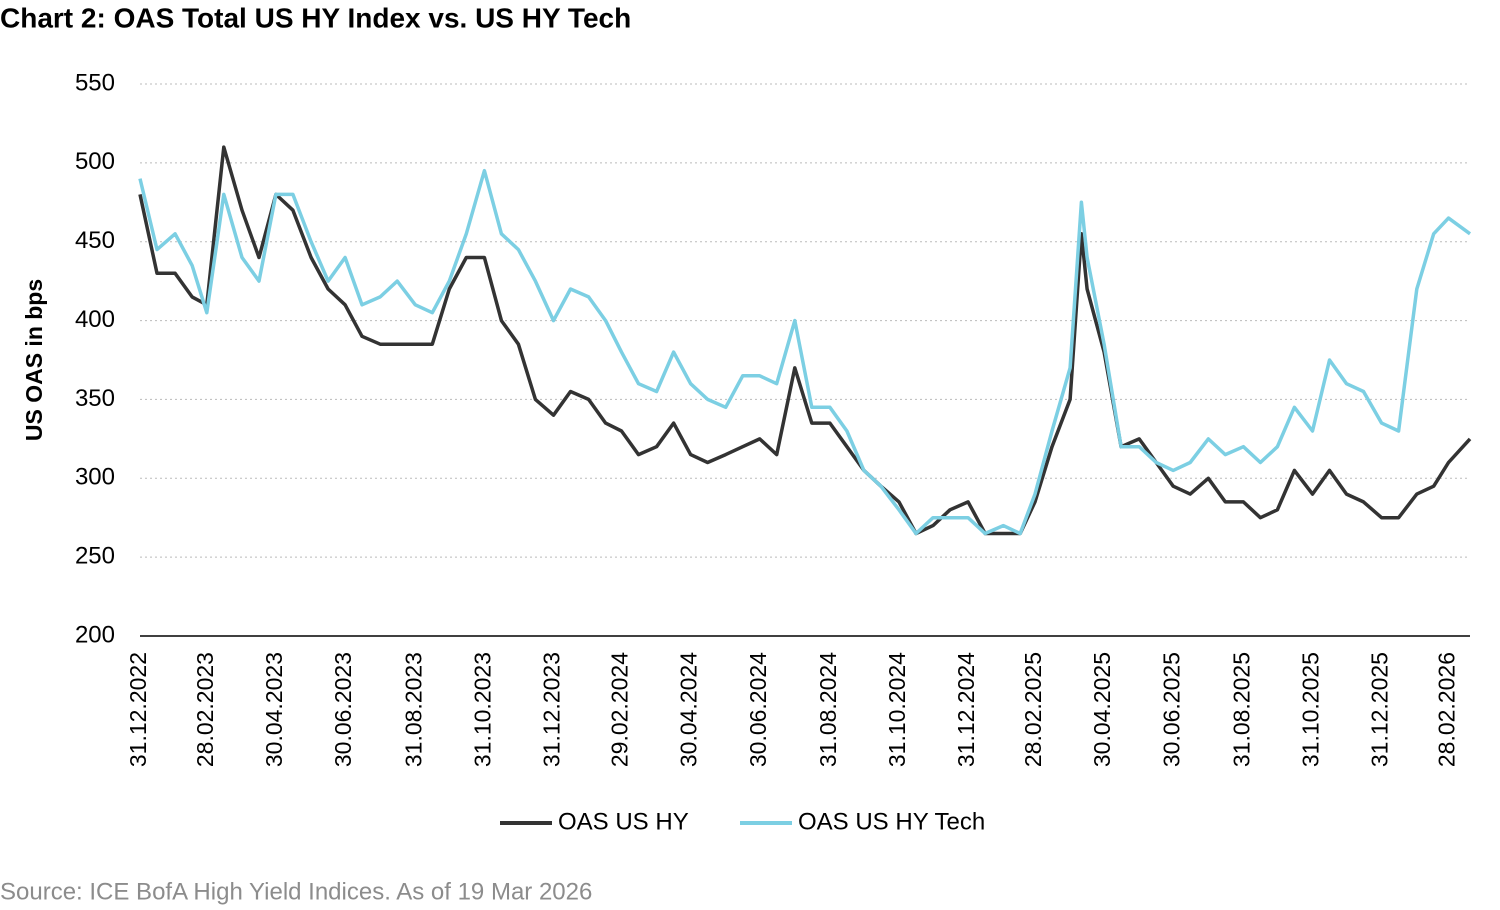 Image resolution: width=1500 pixels, height=910 pixels. Describe the element at coordinates (620, 709) in the screenshot. I see `x-tick-label: 29.02.2024` at that location.